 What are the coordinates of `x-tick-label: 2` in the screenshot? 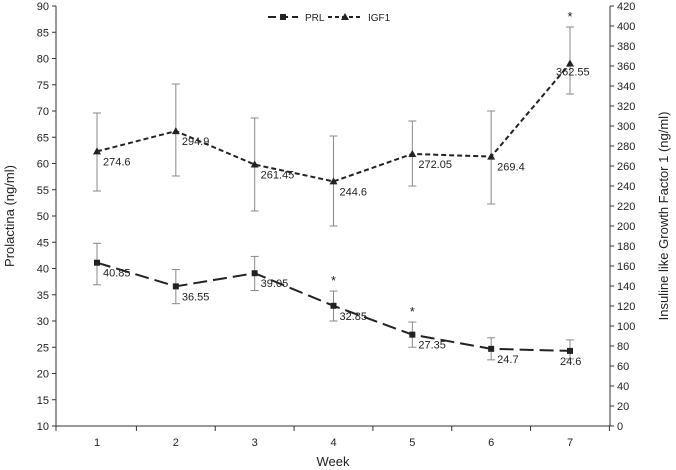 It's located at (176, 443).